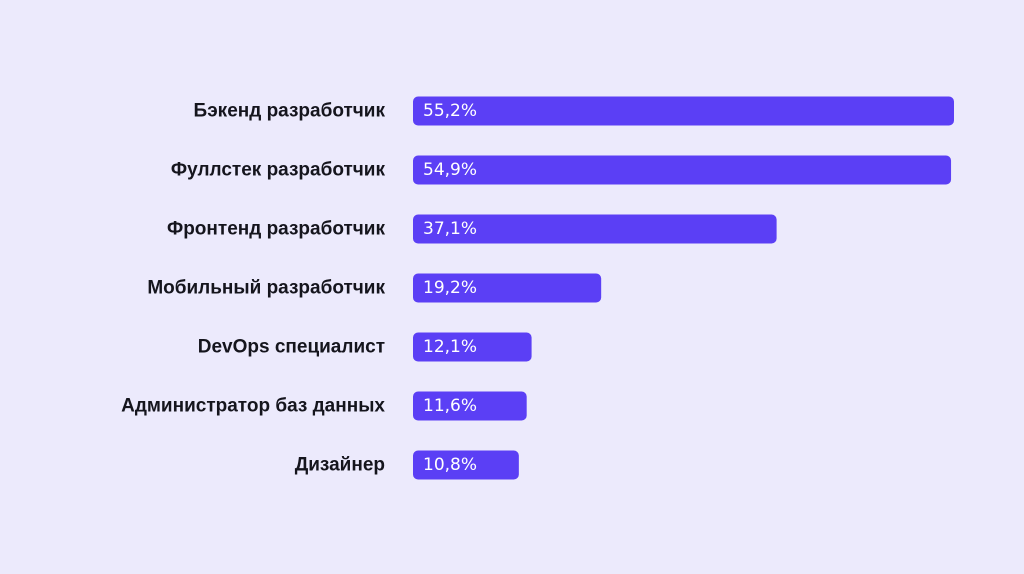 The image size is (1024, 574). Describe the element at coordinates (450, 170) in the screenshot. I see `value-label: 54,9%` at that location.